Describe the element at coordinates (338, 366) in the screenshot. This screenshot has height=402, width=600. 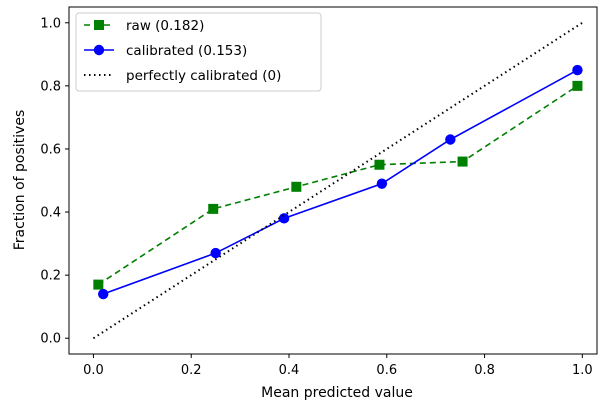
I see `x-axis-ticks: 0.0 0.2 0.4 0.6 0.8 1.0` at that location.